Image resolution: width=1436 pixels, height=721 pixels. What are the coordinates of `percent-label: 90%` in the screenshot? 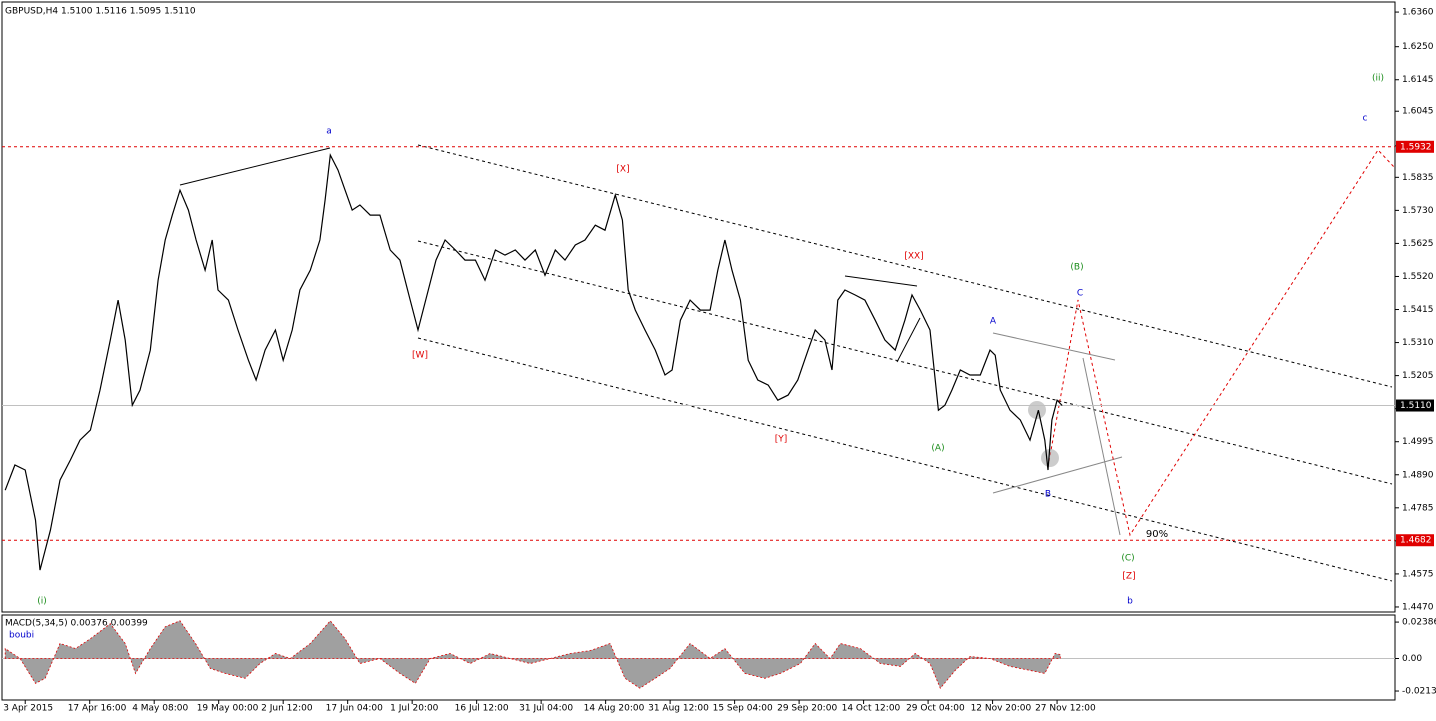 It's located at (1157, 534).